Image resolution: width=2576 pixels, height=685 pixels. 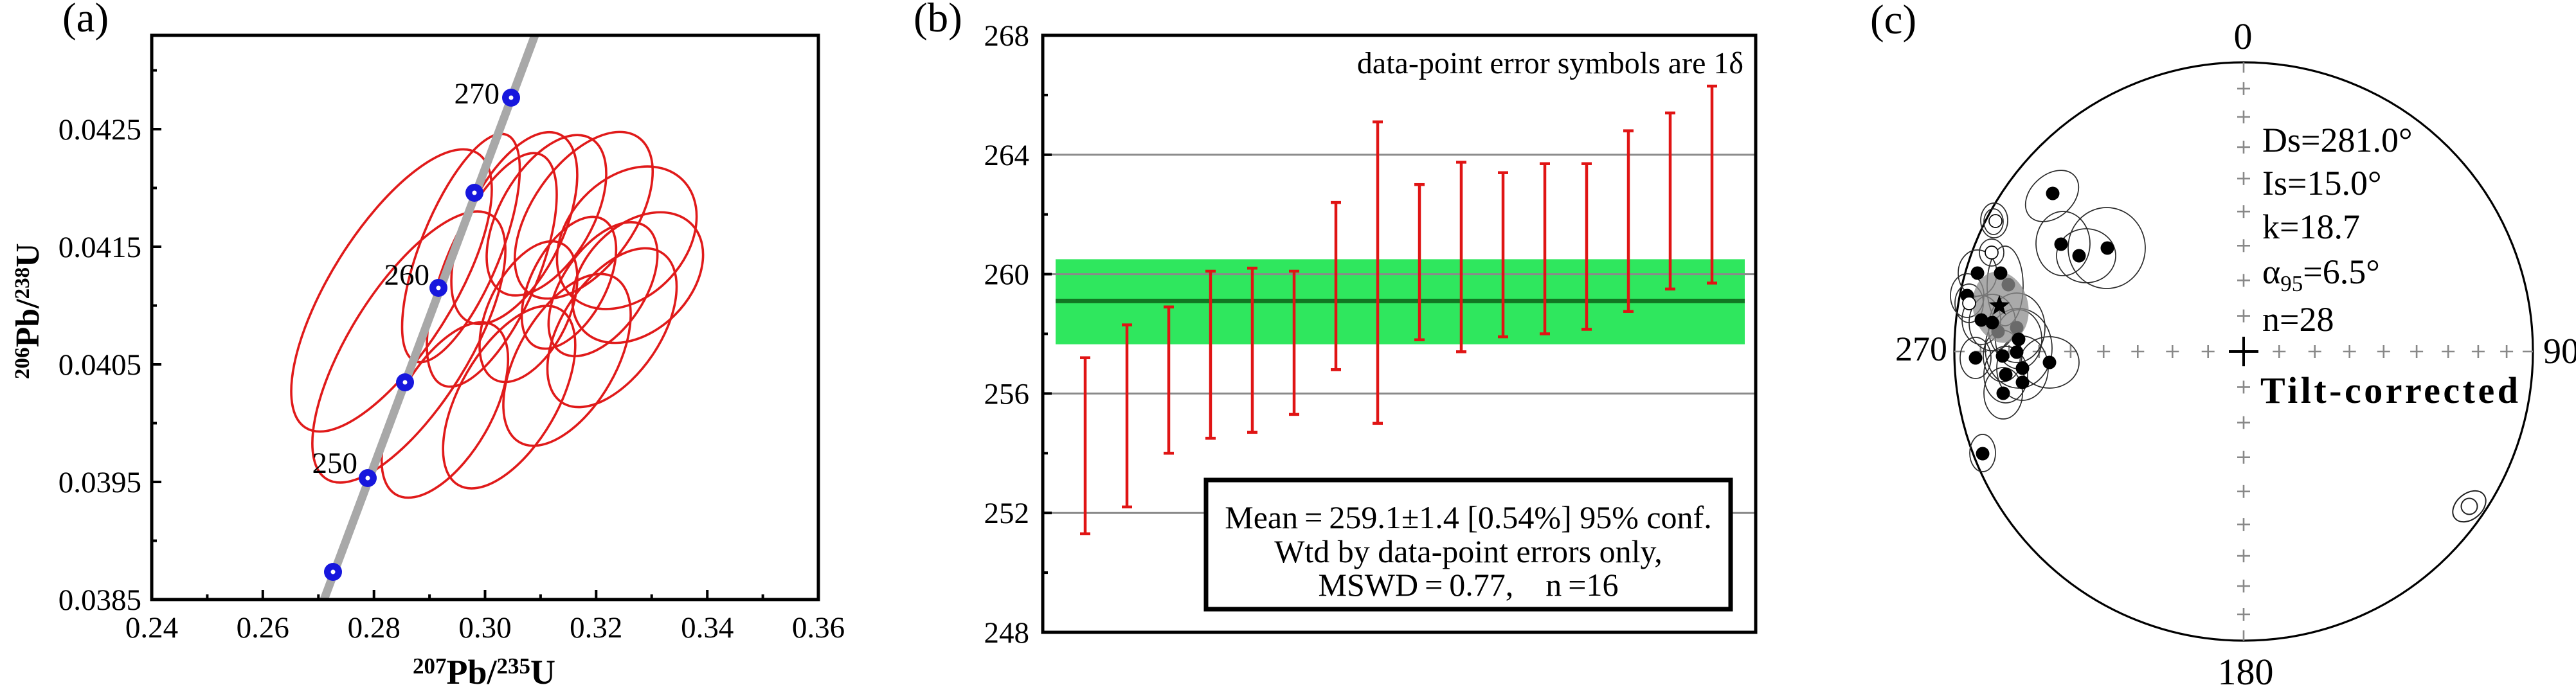 I want to click on svg-text: 250, so click(x=335, y=463).